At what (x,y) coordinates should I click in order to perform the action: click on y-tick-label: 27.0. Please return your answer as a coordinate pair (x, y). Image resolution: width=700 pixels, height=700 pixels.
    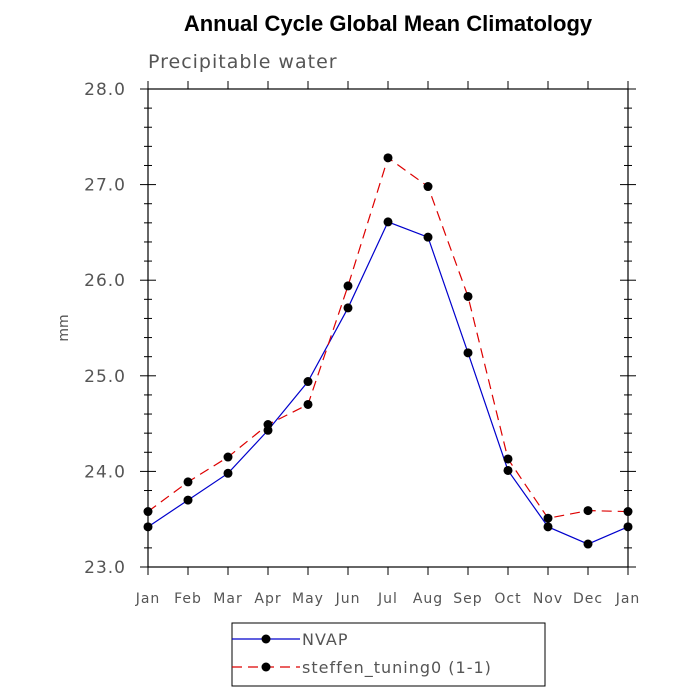
    Looking at the image, I should click on (105, 186).